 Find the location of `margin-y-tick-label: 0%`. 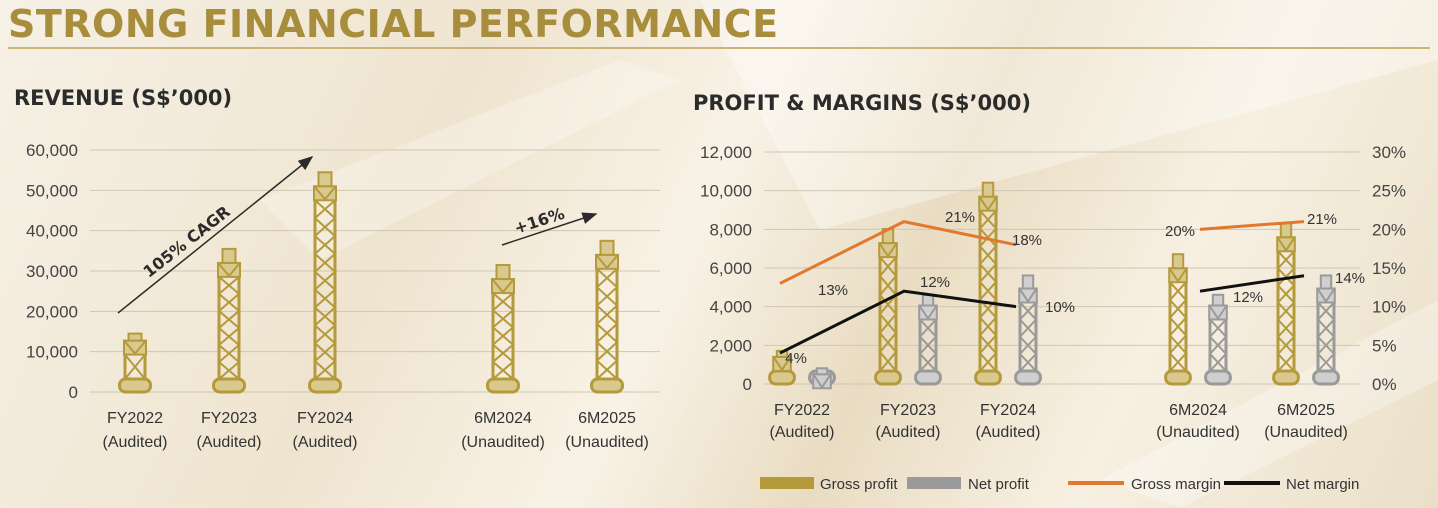

margin-y-tick-label: 0% is located at coordinates (1384, 384).